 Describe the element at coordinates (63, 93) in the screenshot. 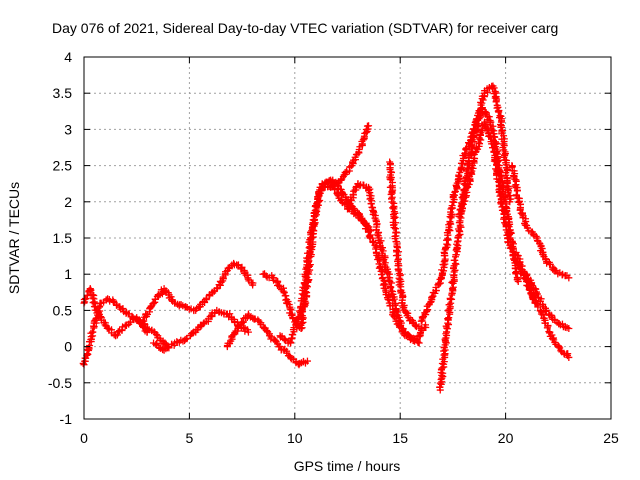

I see `y-tick-label: 3.5` at that location.